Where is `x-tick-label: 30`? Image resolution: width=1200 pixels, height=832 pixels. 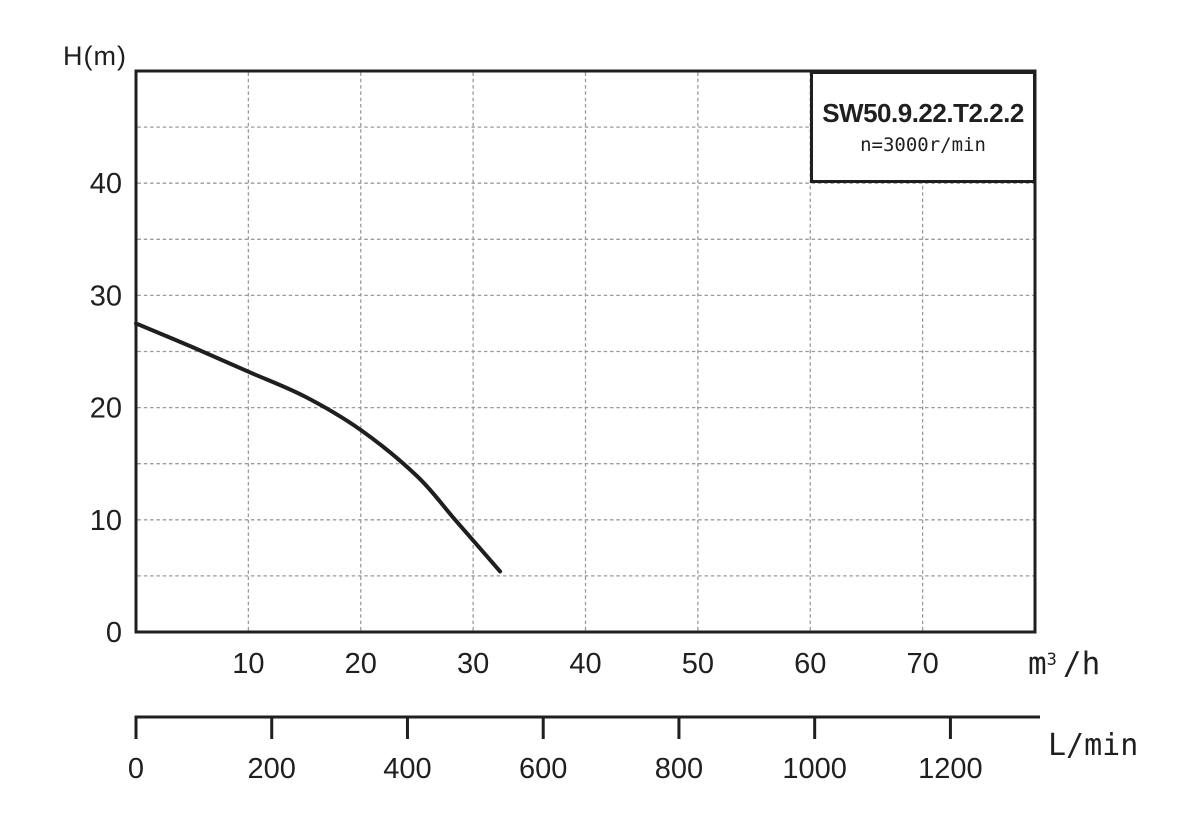
x-tick-label: 30 is located at coordinates (473, 664).